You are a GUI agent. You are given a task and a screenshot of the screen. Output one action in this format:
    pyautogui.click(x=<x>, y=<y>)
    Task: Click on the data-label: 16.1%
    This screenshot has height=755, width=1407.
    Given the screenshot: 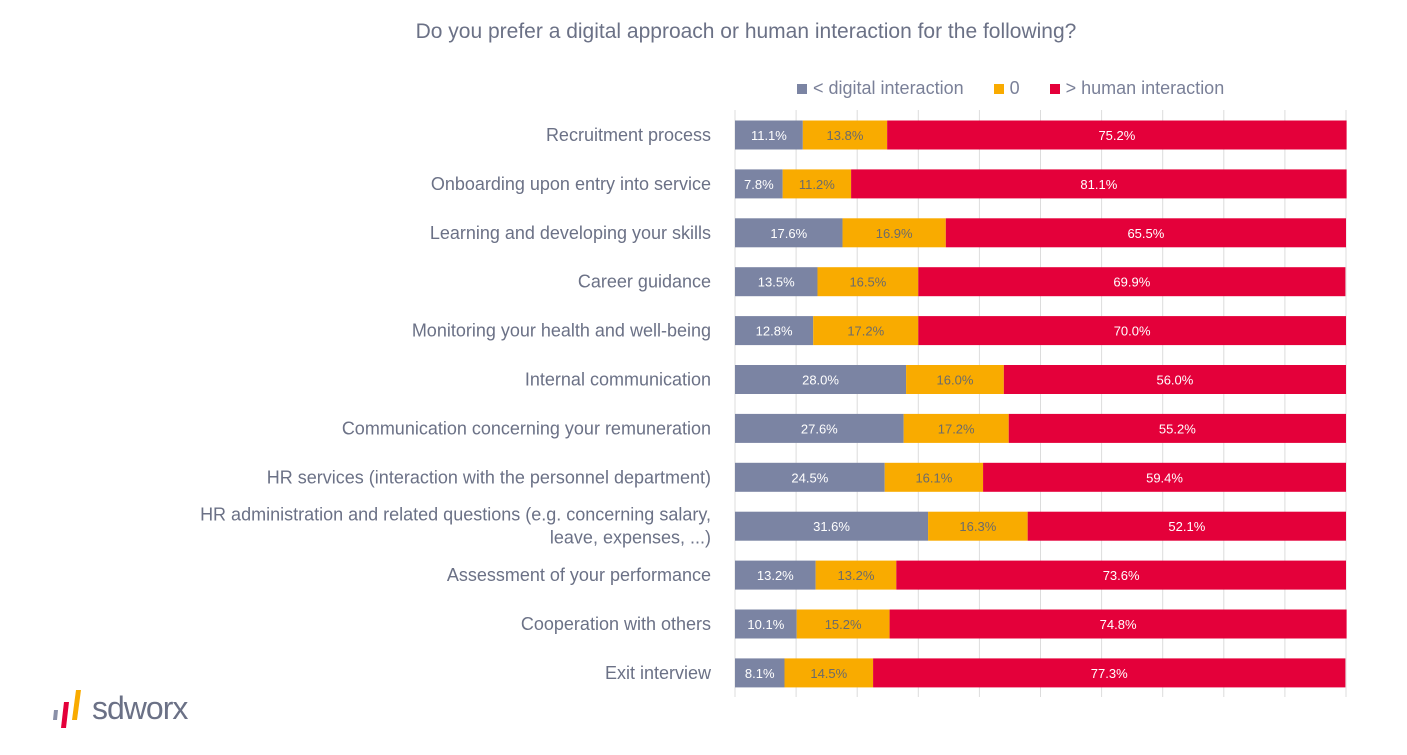 What is the action you would take?
    pyautogui.click(x=933, y=477)
    